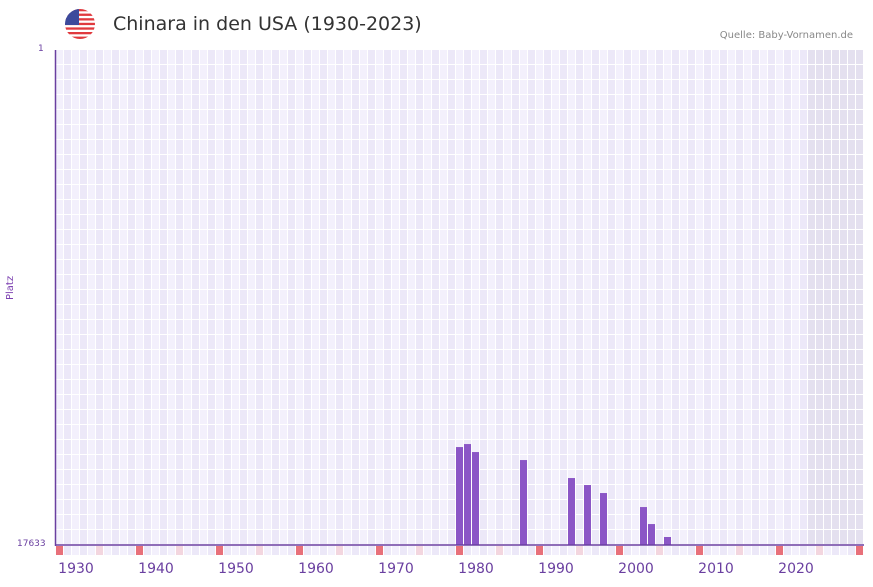 This screenshot has height=587, width=873. What do you see at coordinates (475, 498) in the screenshot?
I see `bar-1980` at bounding box center [475, 498].